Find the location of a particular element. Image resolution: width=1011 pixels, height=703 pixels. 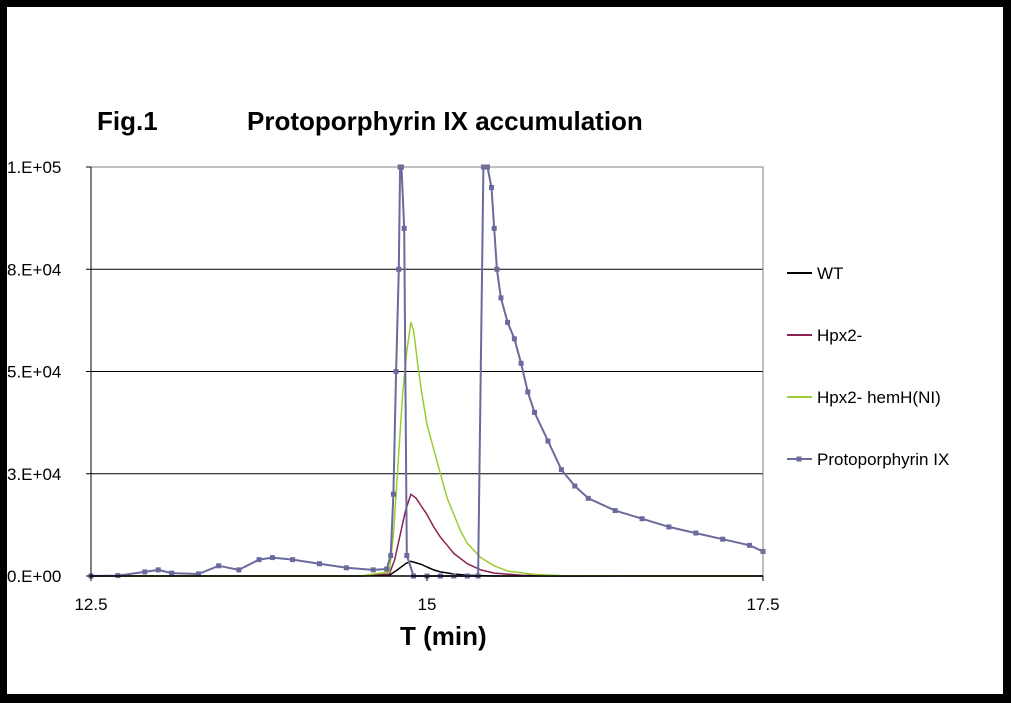

legend-marker is located at coordinates (799, 459).